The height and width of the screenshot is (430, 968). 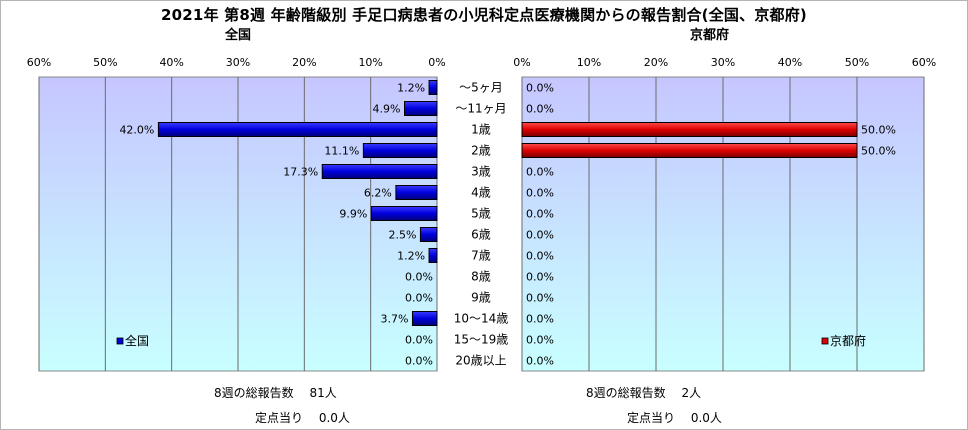 What do you see at coordinates (480, 109) in the screenshot?
I see `category-label: ～11ヶ月` at bounding box center [480, 109].